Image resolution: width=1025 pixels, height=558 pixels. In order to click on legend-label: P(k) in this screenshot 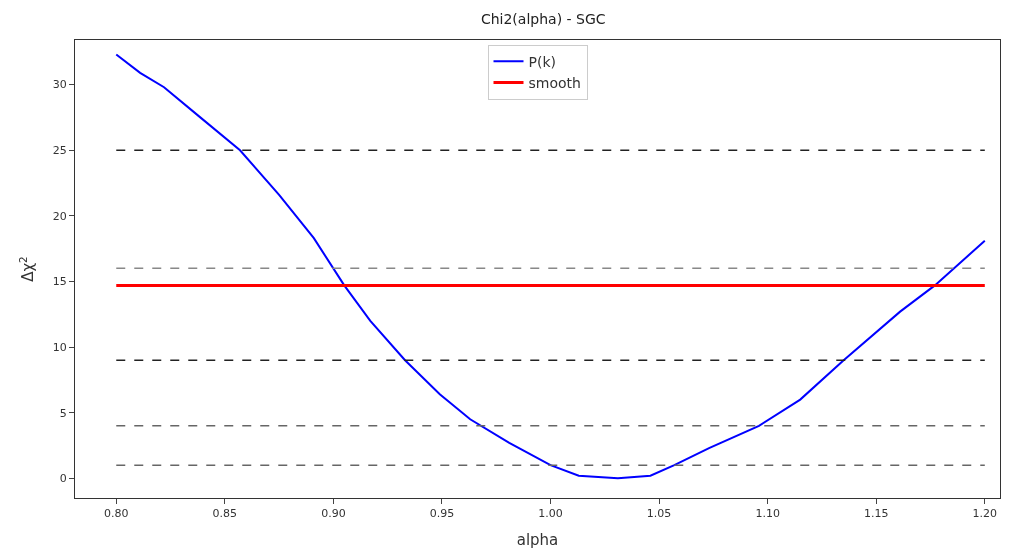, I will do `click(542, 61)`.